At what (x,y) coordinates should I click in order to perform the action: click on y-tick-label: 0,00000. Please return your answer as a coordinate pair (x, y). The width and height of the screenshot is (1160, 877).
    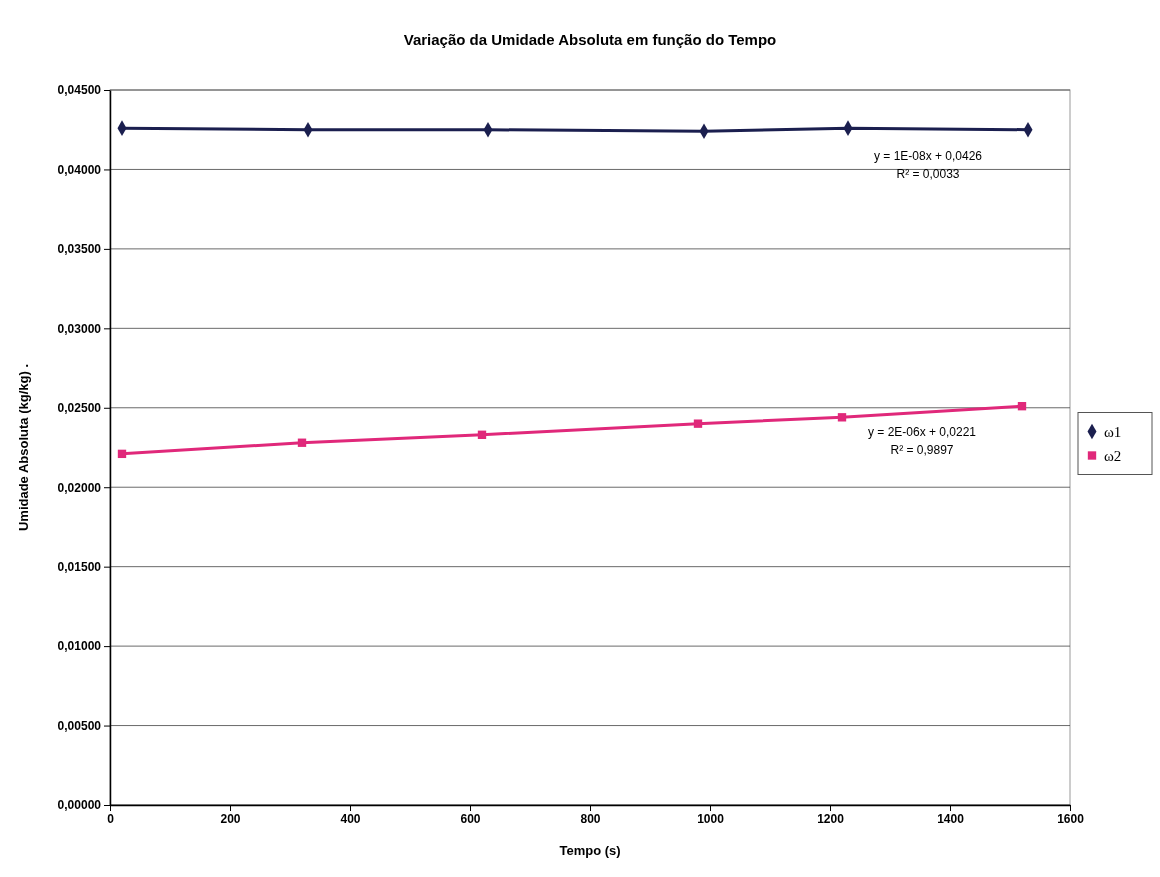
    Looking at the image, I should click on (79, 805).